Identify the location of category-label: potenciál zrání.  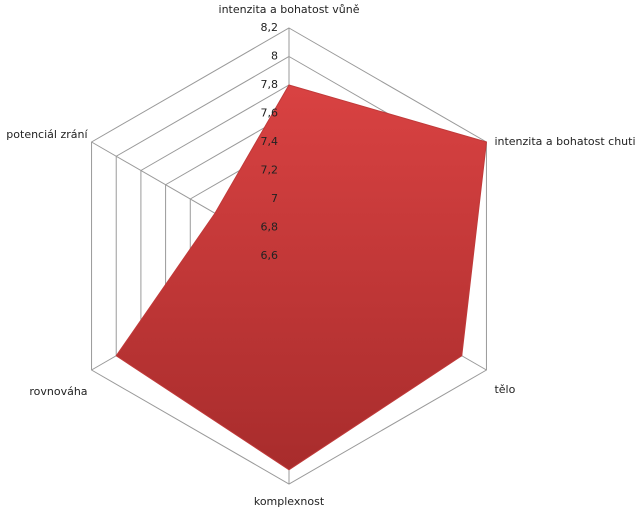
(47, 134).